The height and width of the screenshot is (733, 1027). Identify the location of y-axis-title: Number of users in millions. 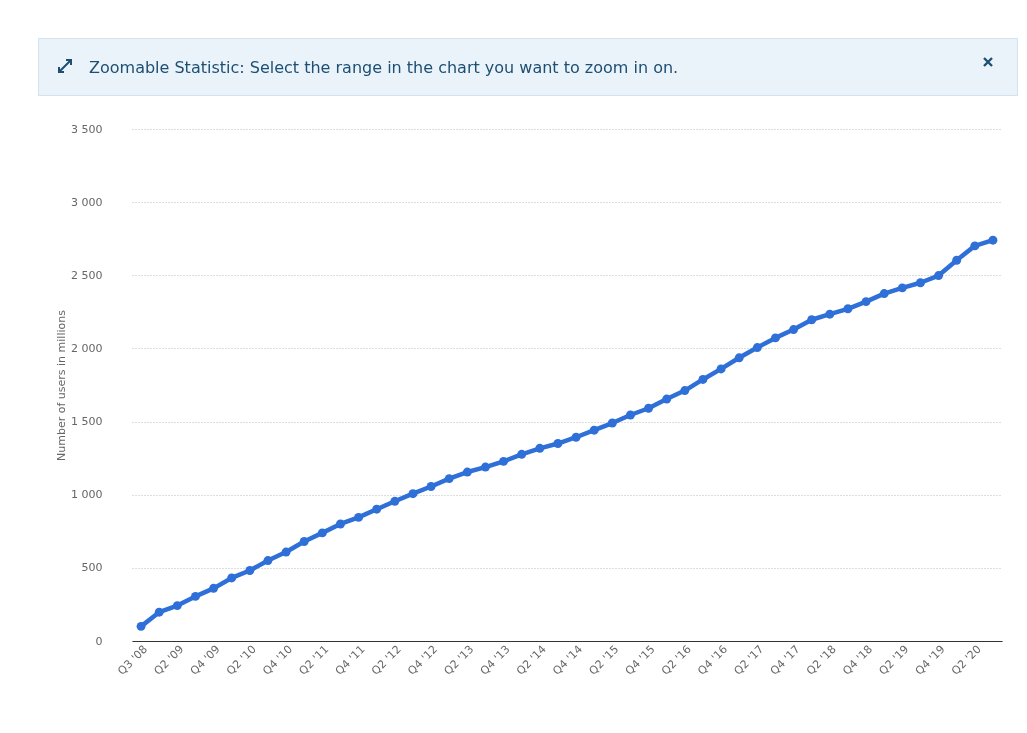
(62, 385).